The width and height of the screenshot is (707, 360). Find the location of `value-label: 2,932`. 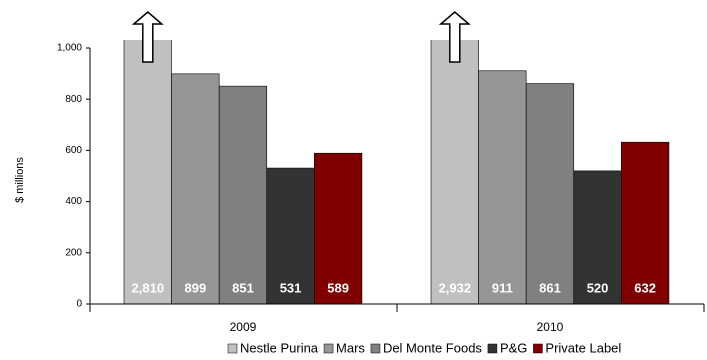

value-label: 2,932 is located at coordinates (455, 287).